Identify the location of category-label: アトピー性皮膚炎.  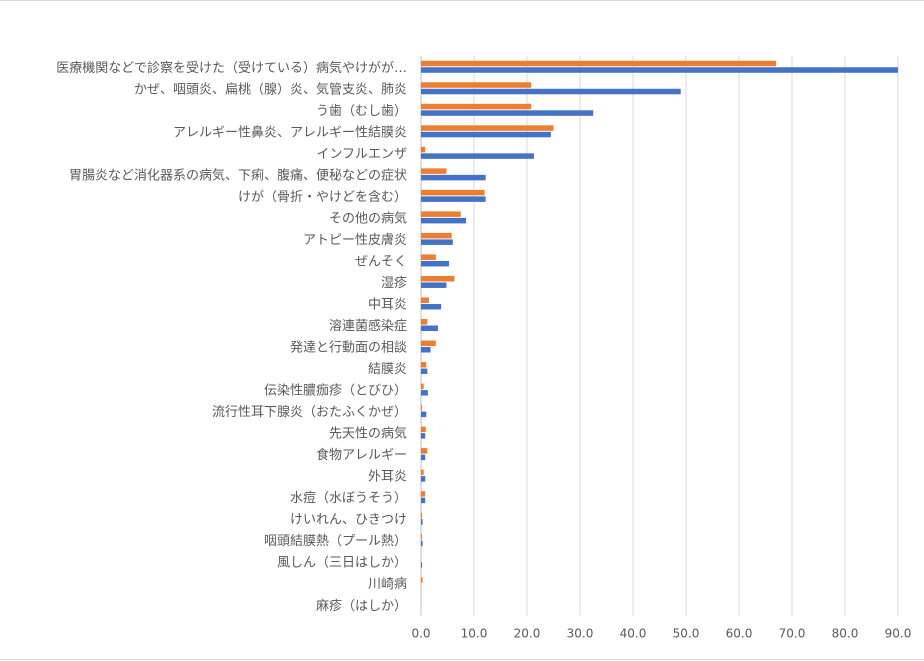
(355, 240).